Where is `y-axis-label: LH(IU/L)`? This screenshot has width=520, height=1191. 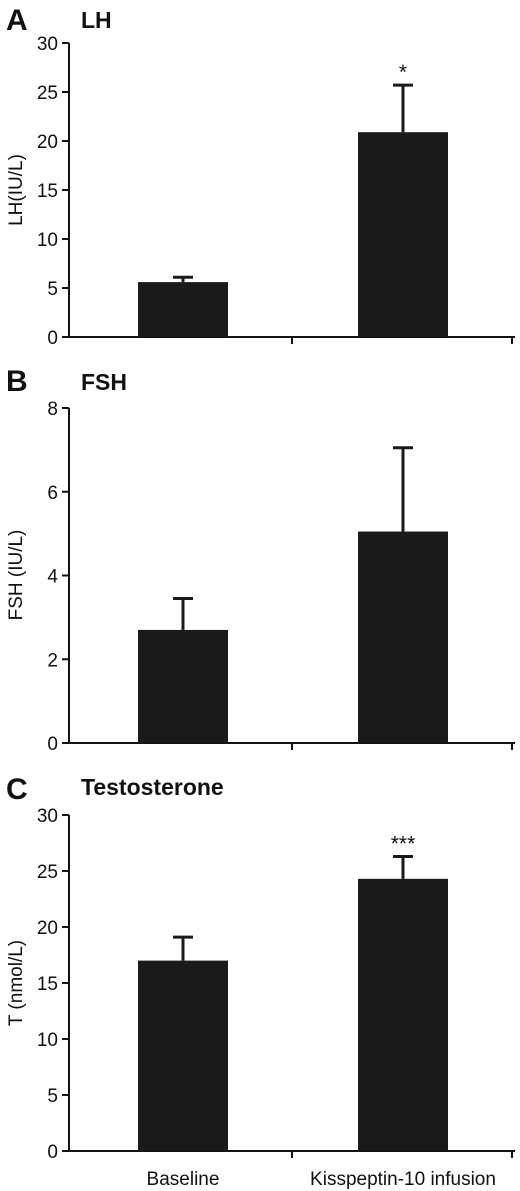 y-axis-label: LH(IU/L) is located at coordinates (16, 190).